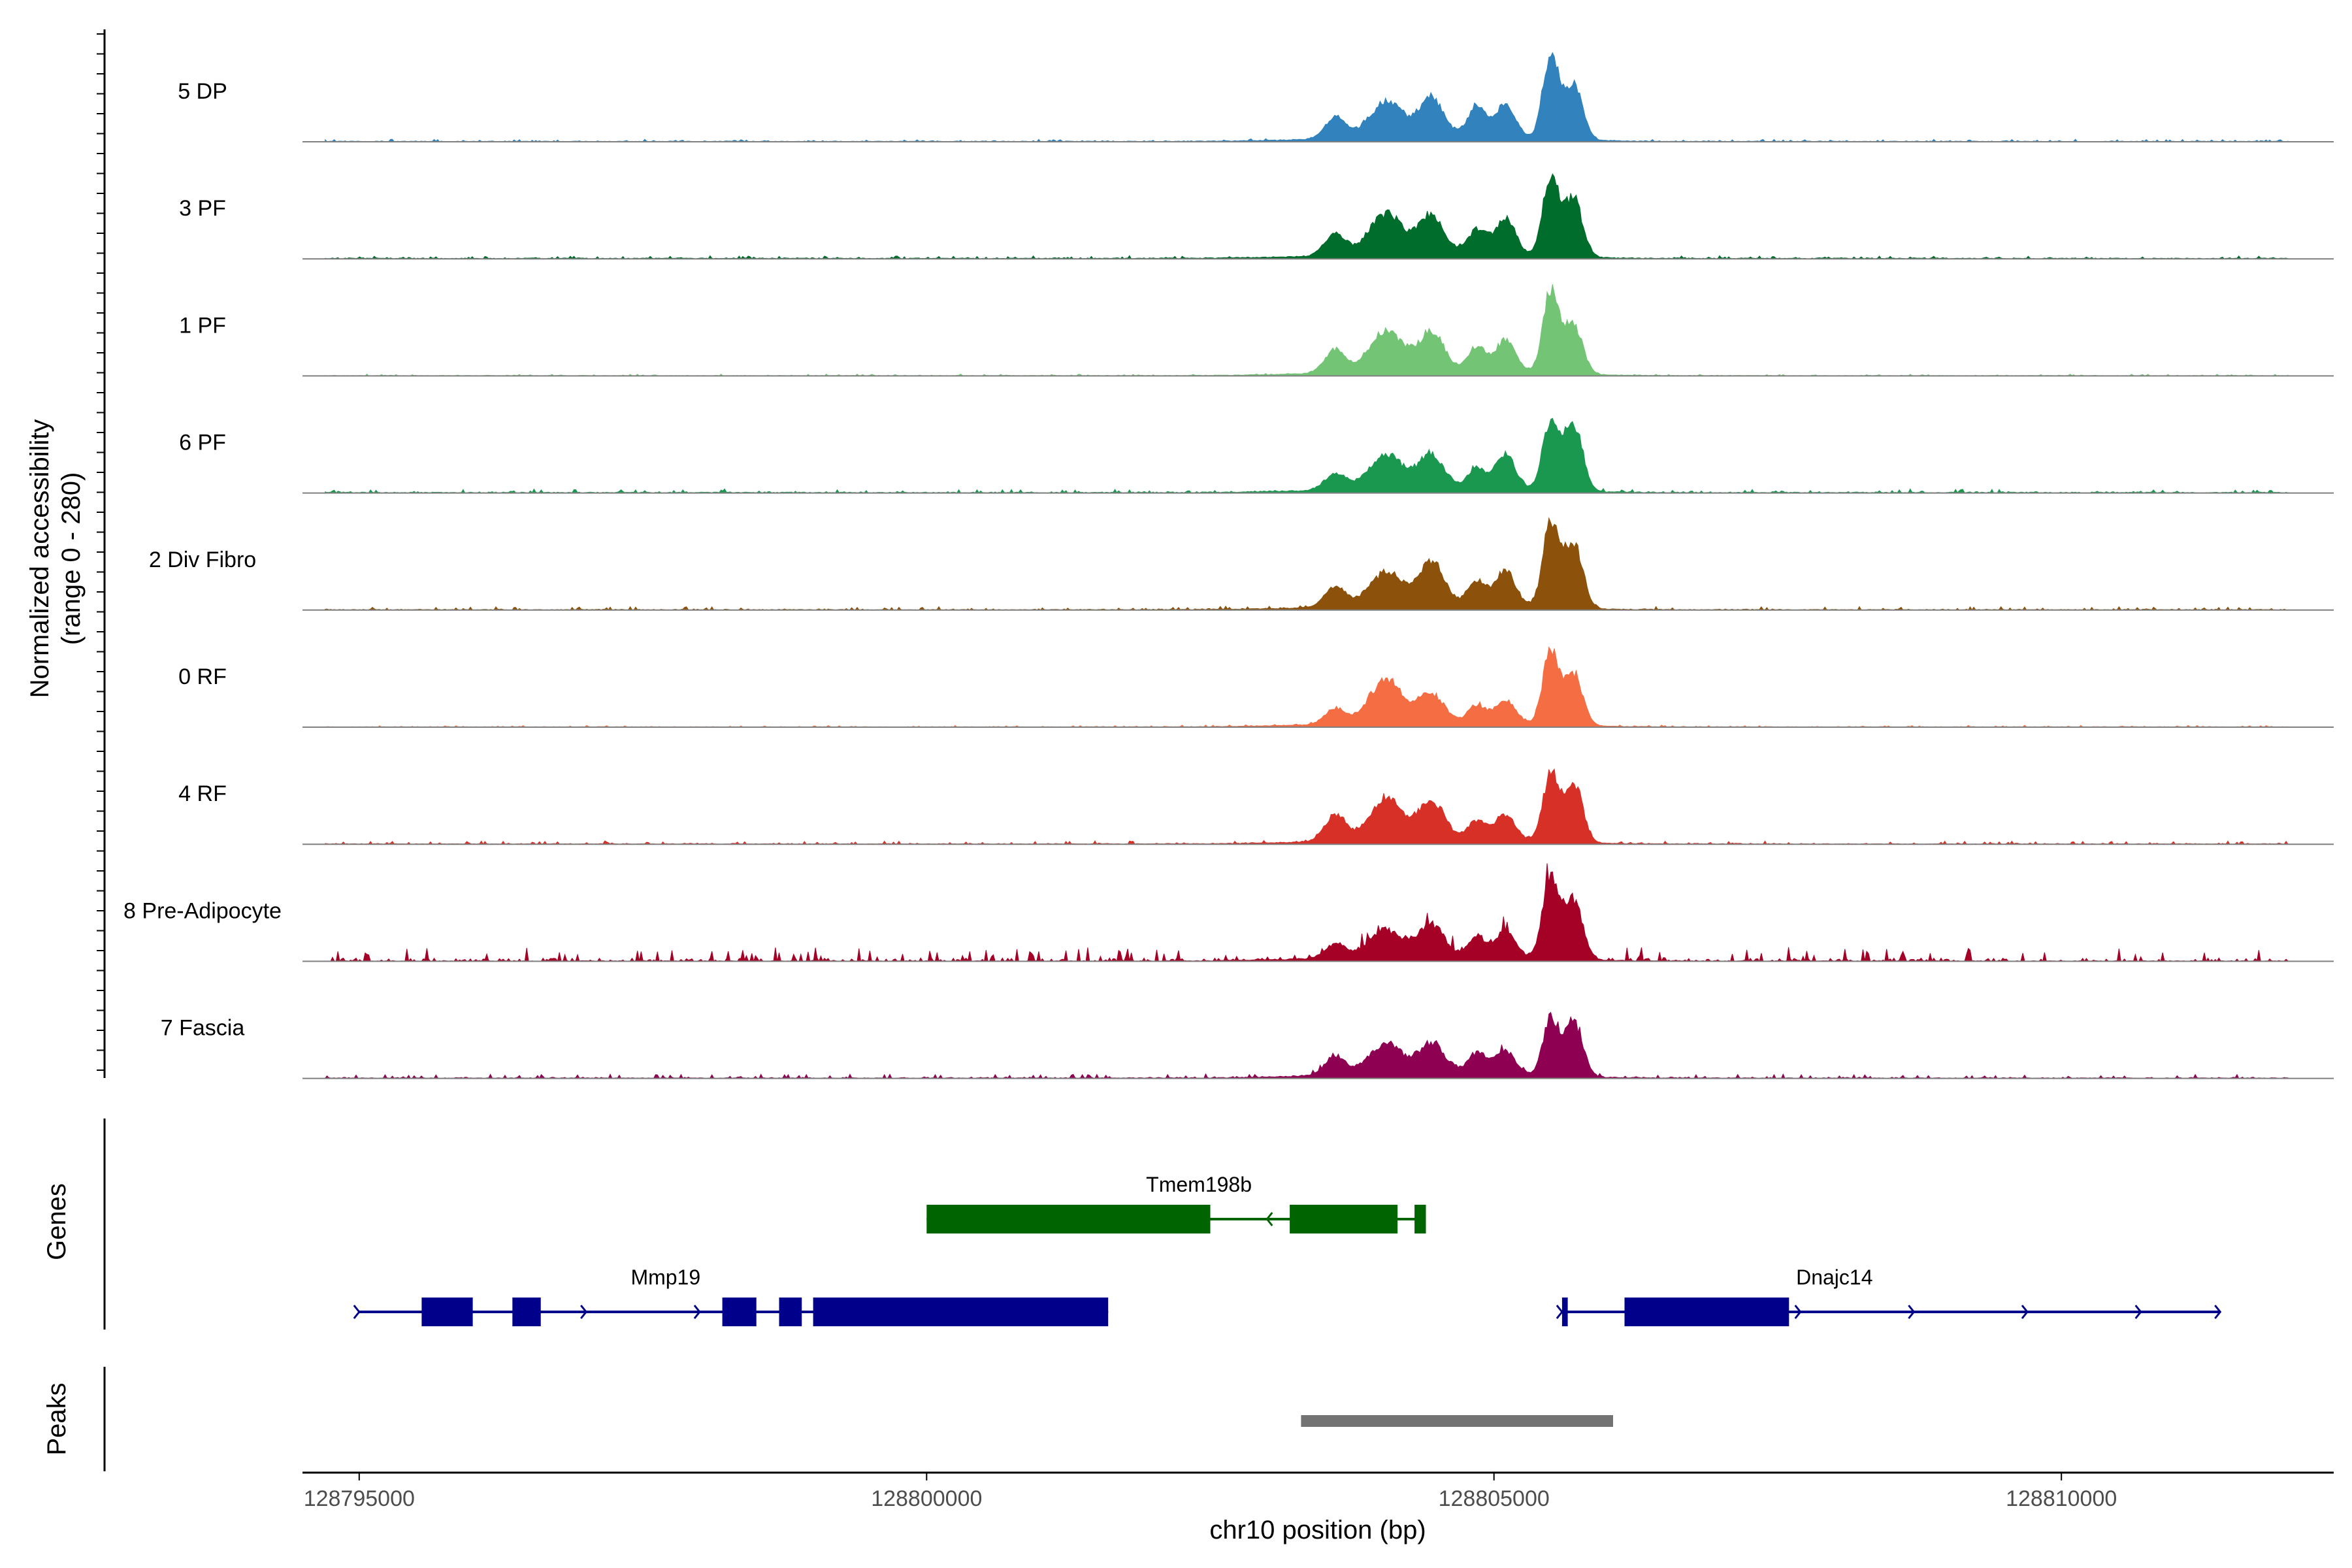 The image size is (2352, 1568). I want to click on genes-group: Tmem198b Mmp19 Dnajc14, so click(1287, 1249).